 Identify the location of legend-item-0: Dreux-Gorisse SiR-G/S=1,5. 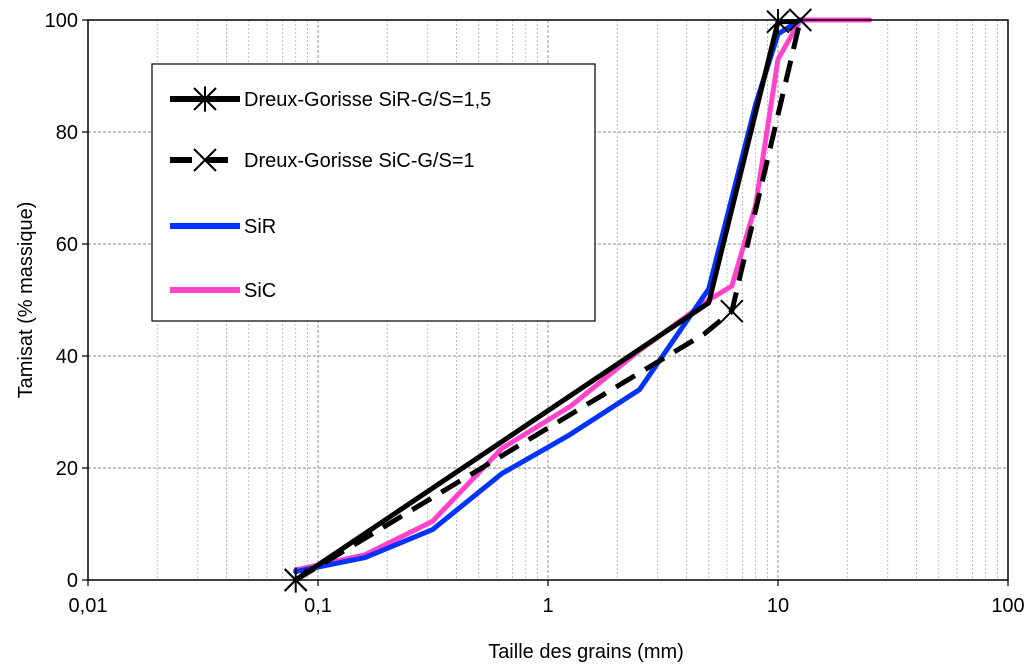
(330, 99).